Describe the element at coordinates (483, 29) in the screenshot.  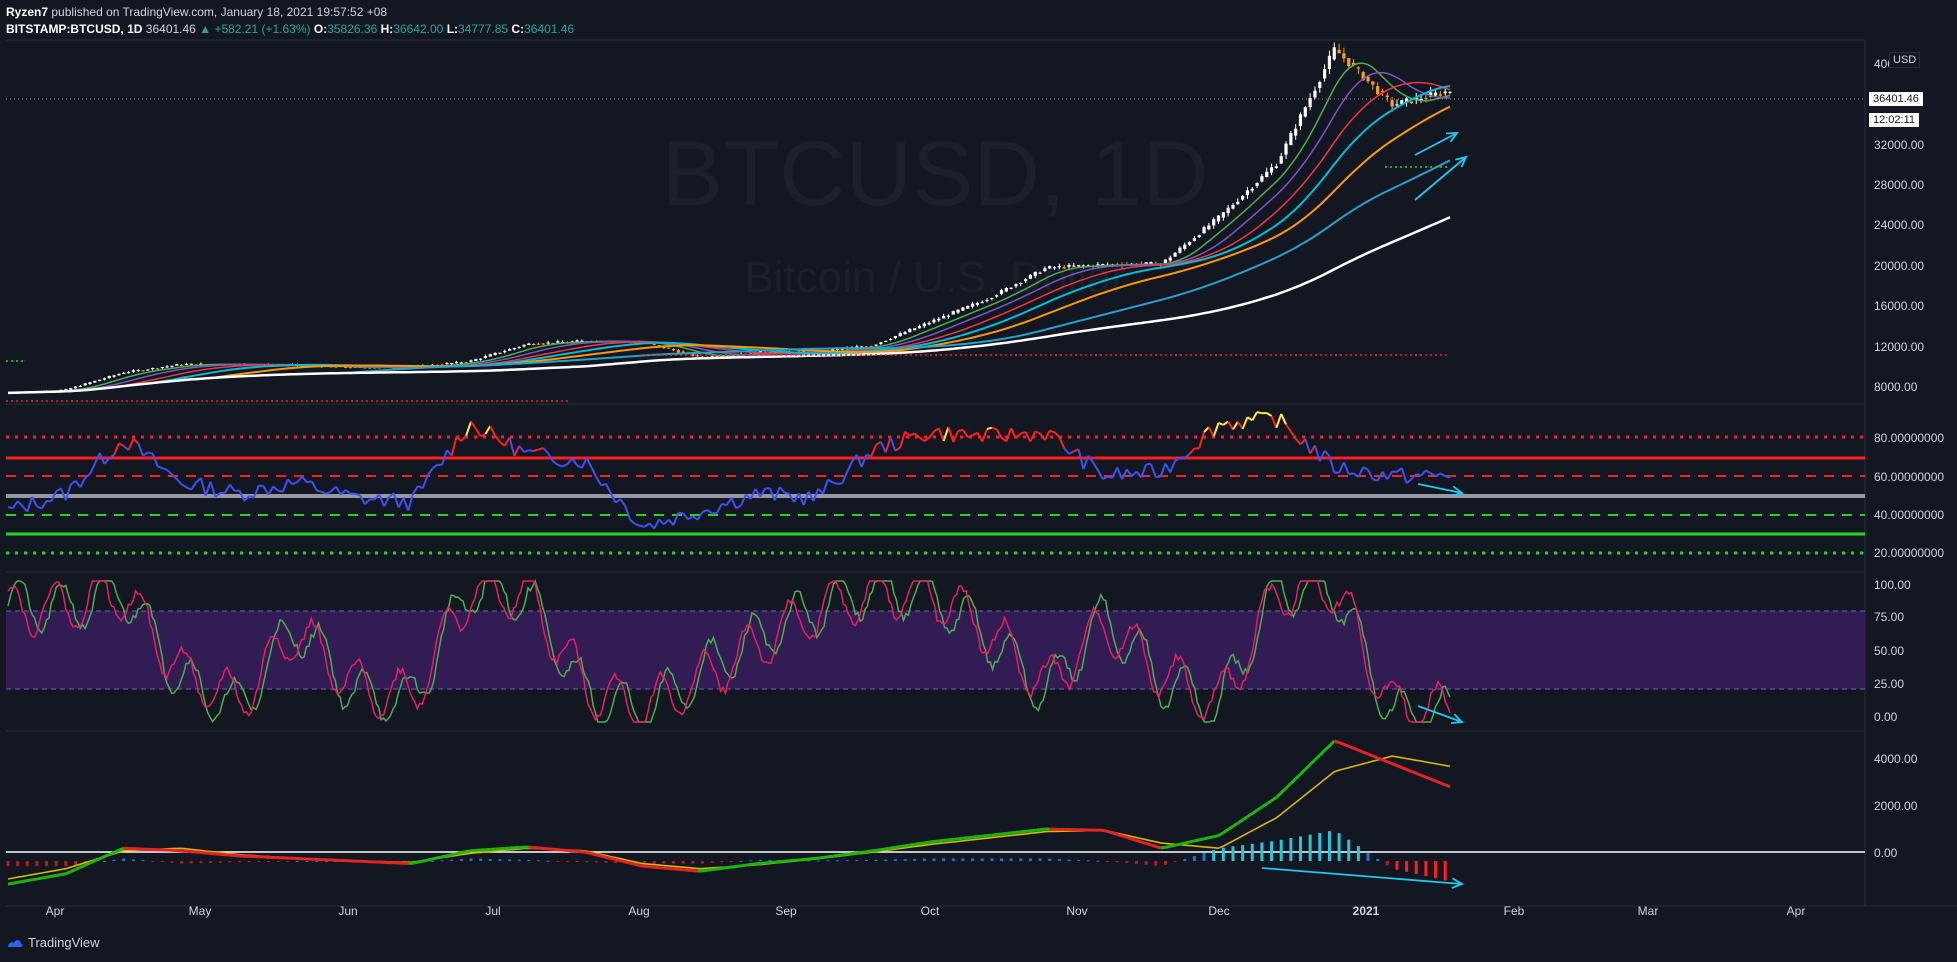
I see `low-value: 34777.85` at that location.